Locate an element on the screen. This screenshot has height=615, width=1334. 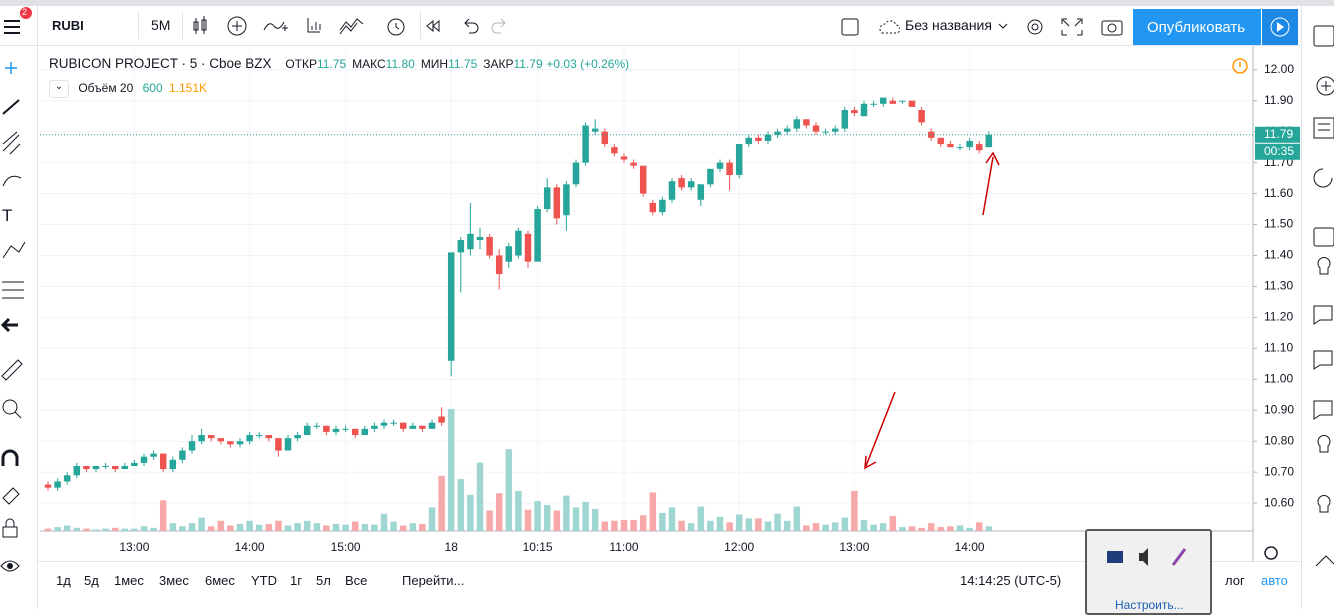
range-button: 3мес is located at coordinates (174, 580).